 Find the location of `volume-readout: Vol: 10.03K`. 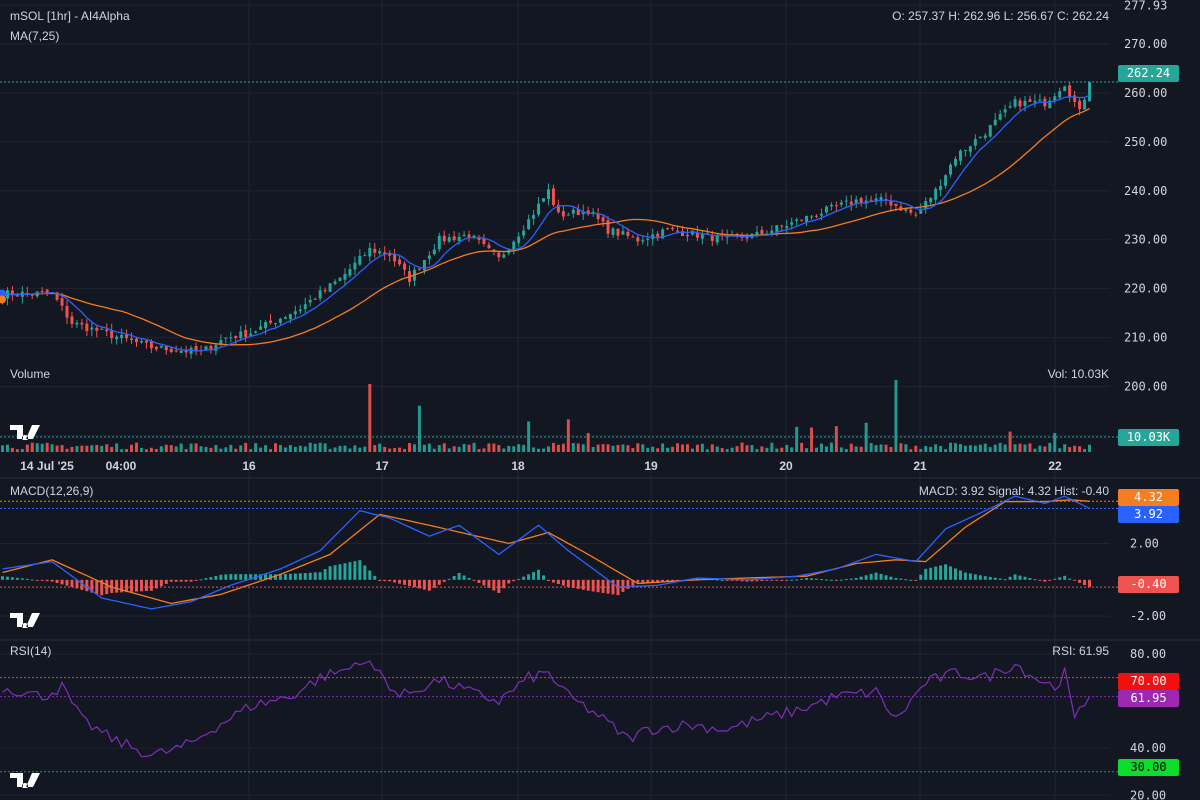

volume-readout: Vol: 10.03K is located at coordinates (1078, 374).